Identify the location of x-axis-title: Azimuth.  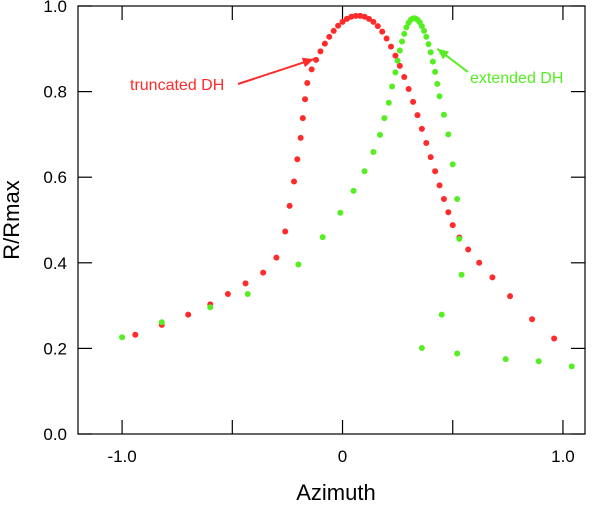
(335, 492).